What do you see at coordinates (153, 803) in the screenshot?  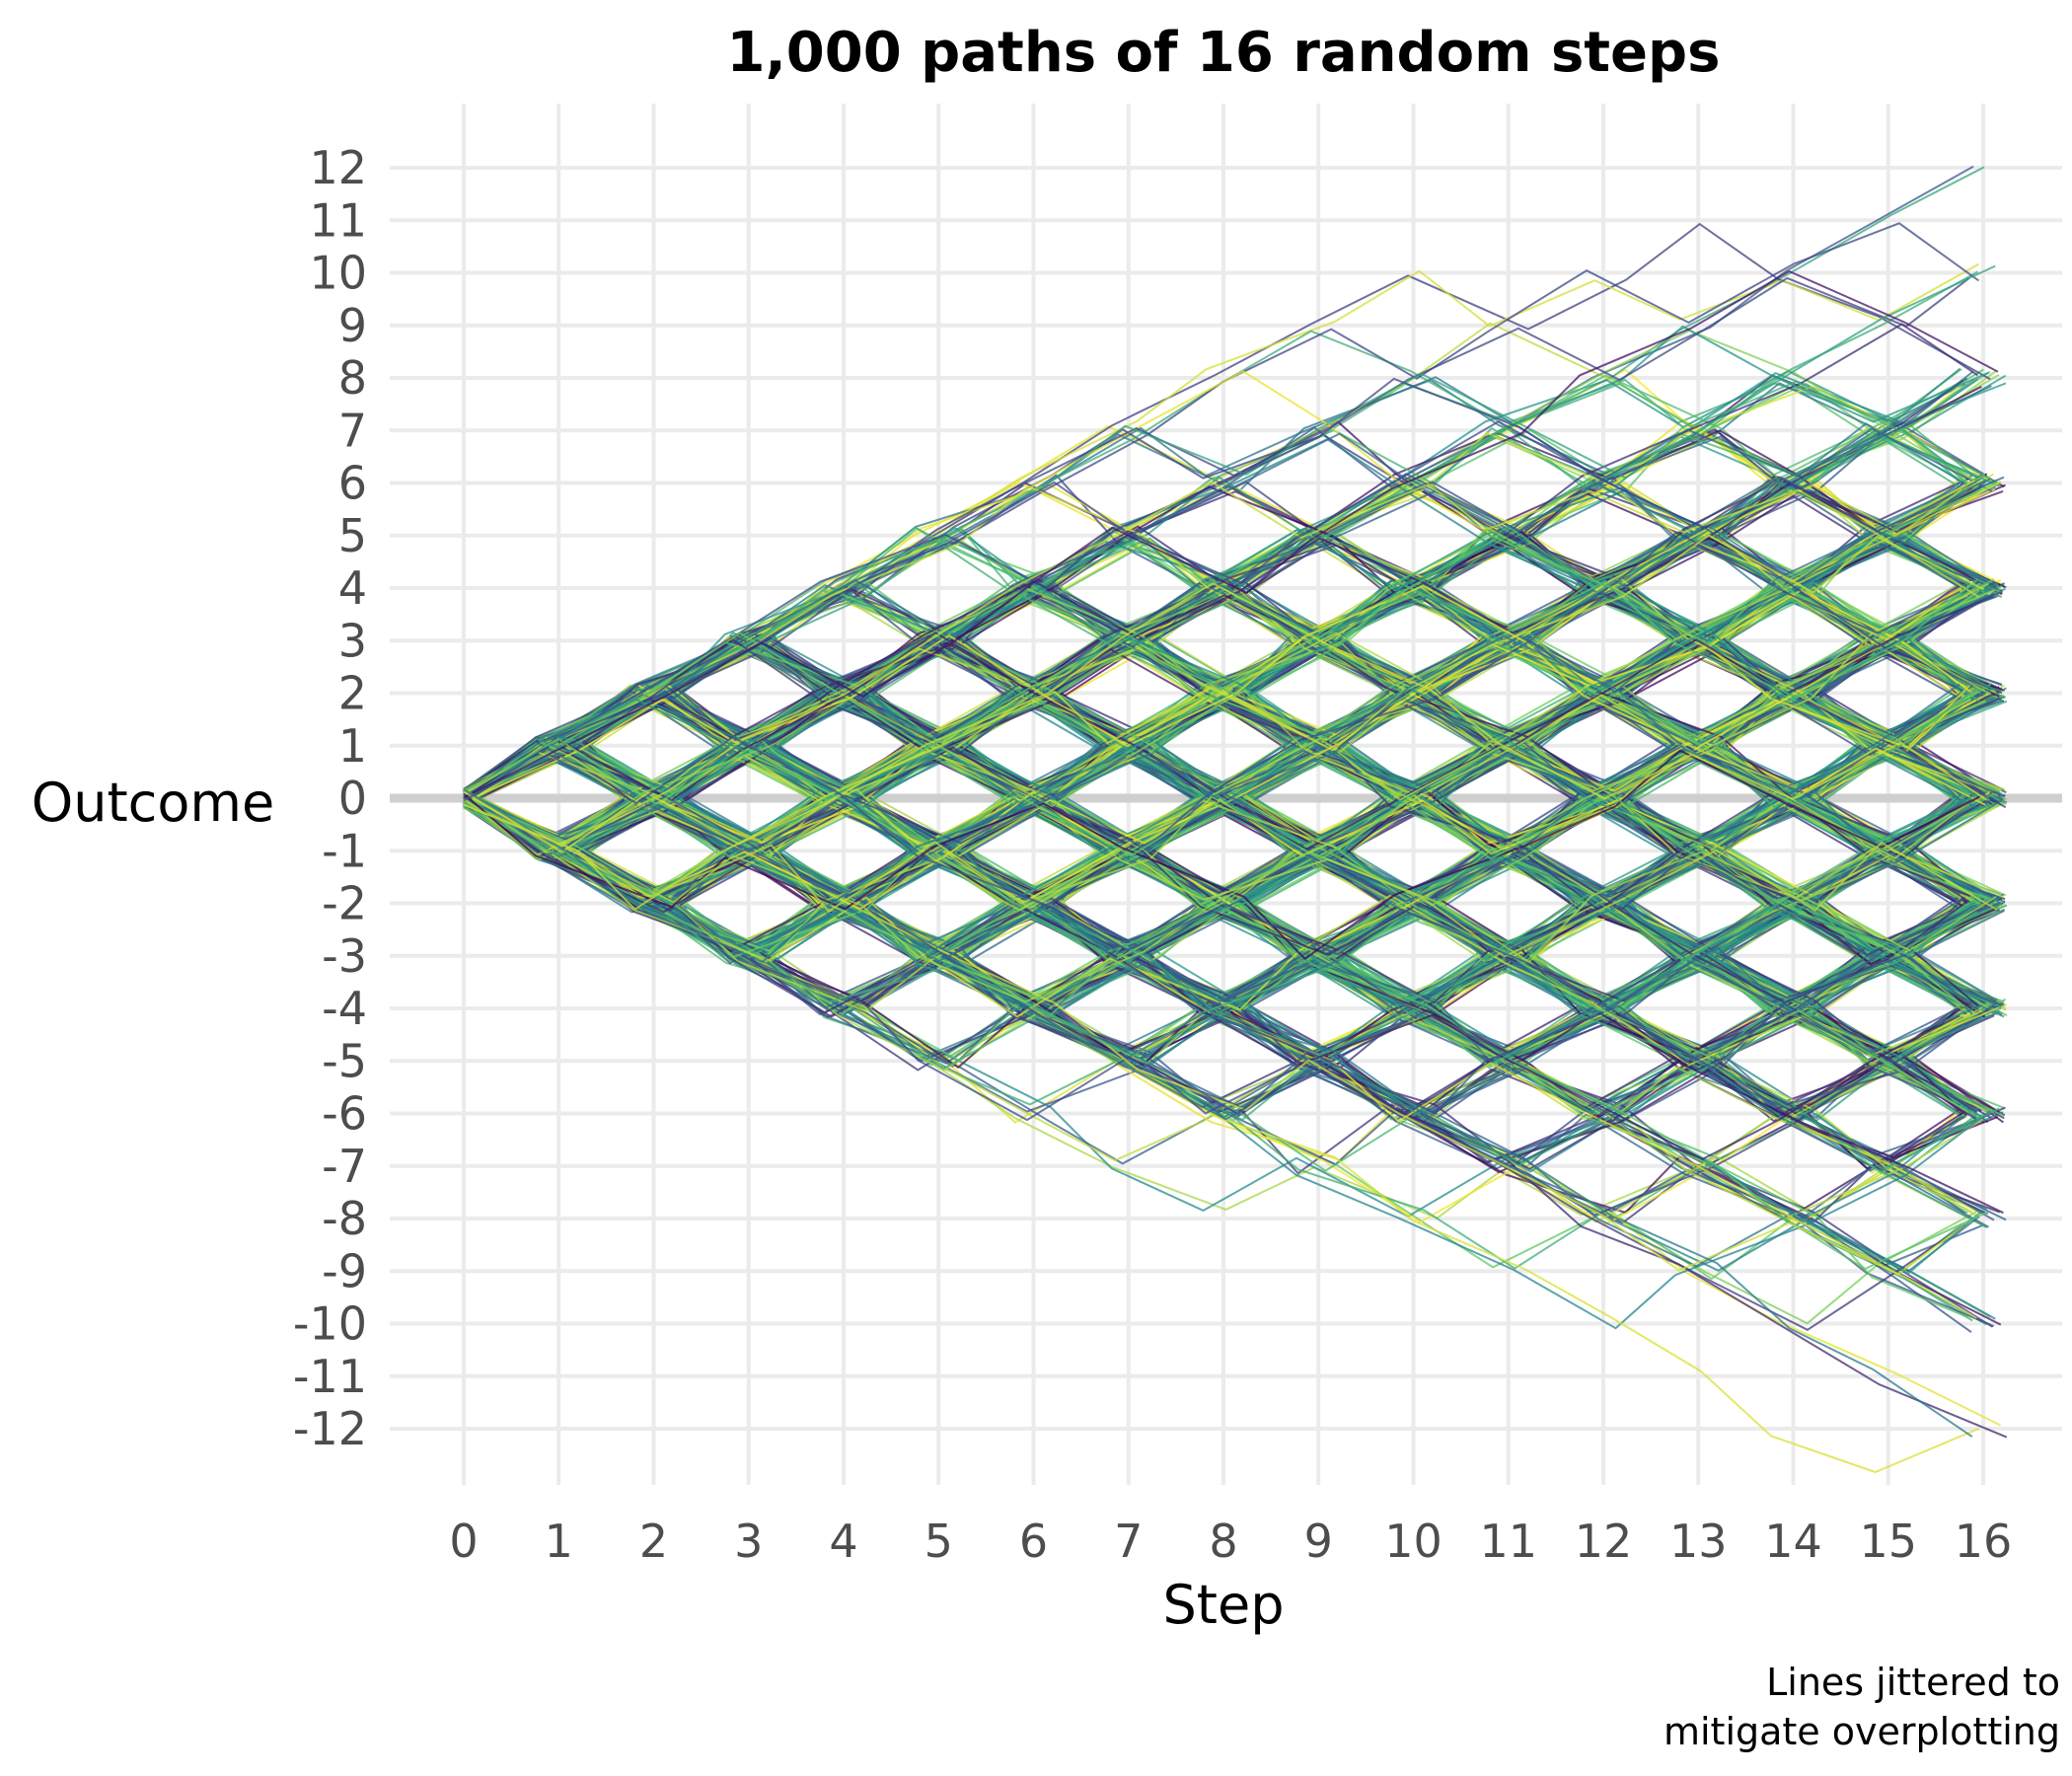 I see `y-axis-title: Outcome` at bounding box center [153, 803].